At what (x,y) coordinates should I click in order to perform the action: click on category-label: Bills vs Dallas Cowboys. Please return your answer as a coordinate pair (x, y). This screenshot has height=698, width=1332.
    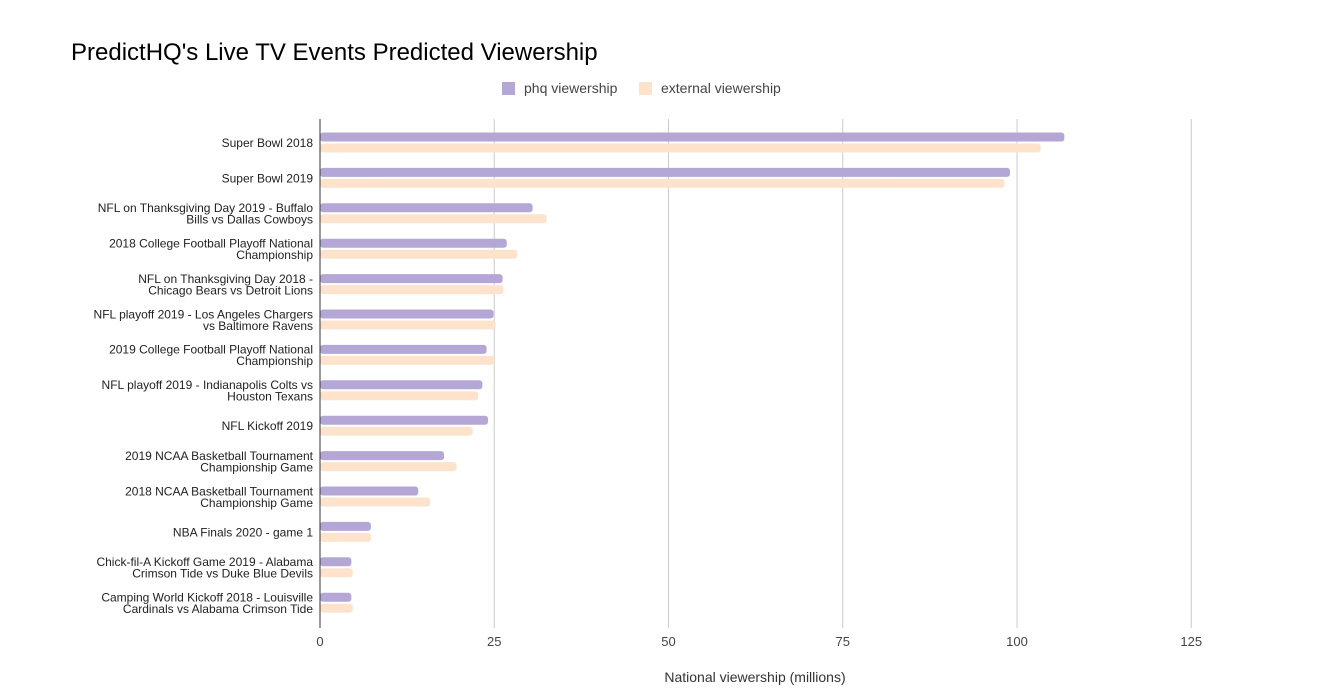
    Looking at the image, I should click on (249, 220).